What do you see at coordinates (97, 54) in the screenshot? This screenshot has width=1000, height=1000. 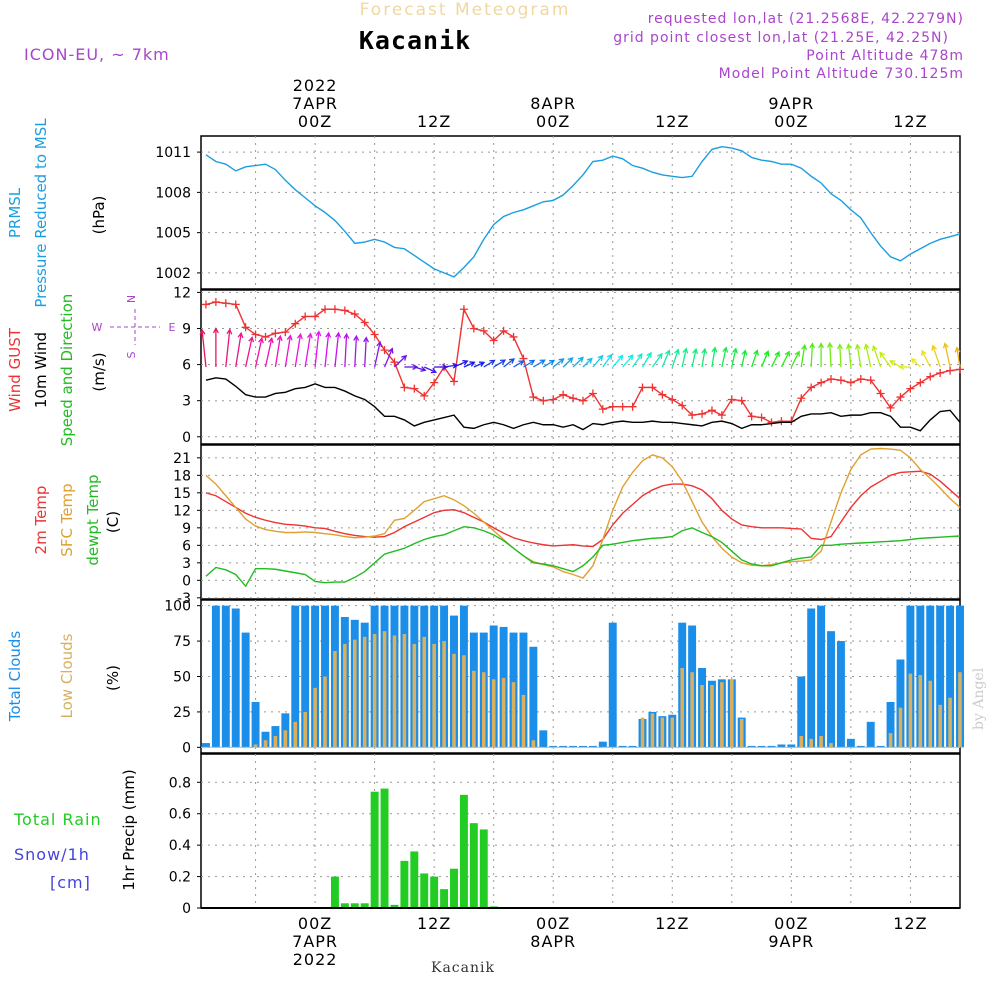 I see `model-label: ICON-EU, ~ 7km` at bounding box center [97, 54].